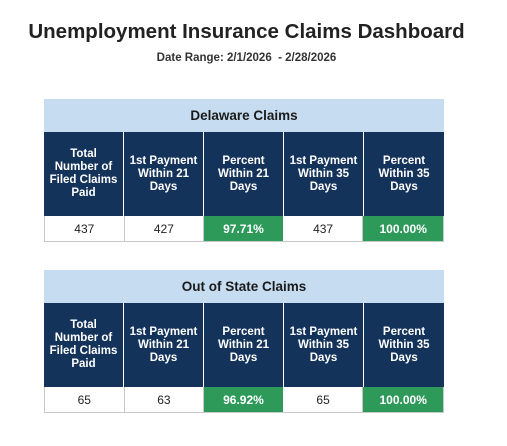  I want to click on values-row: 437 427 97.71% 437 100.00%, so click(244, 229).